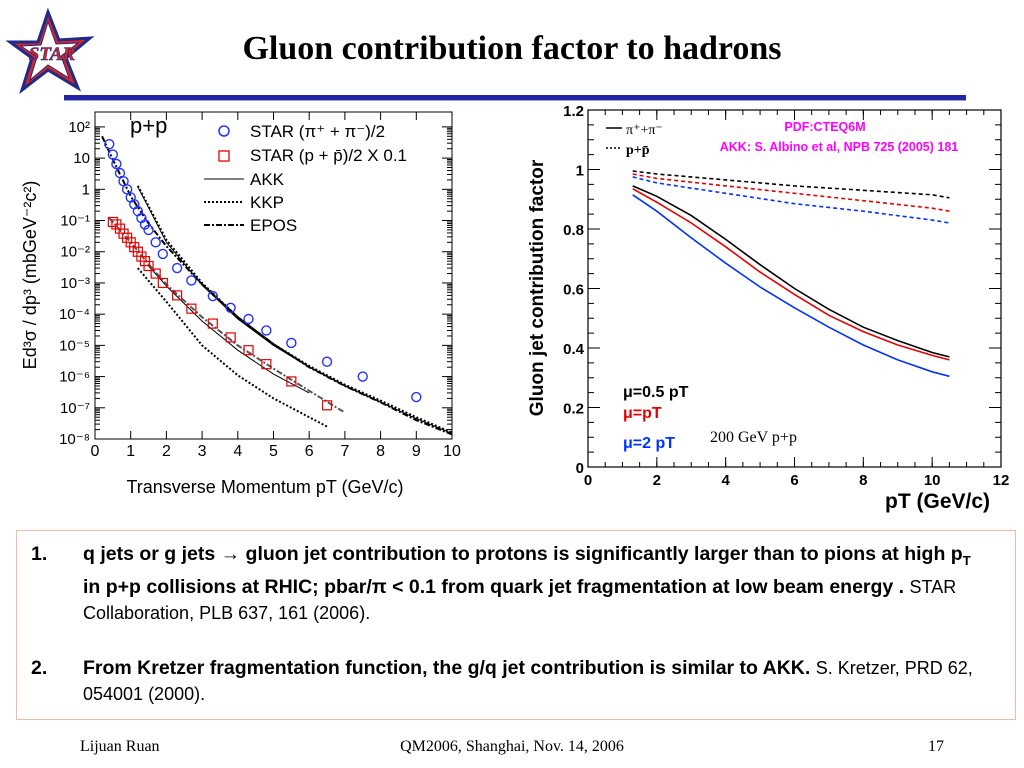 Image resolution: width=1024 pixels, height=768 pixels. What do you see at coordinates (74, 314) in the screenshot?
I see `y-tick-label: 10⁻⁴` at bounding box center [74, 314].